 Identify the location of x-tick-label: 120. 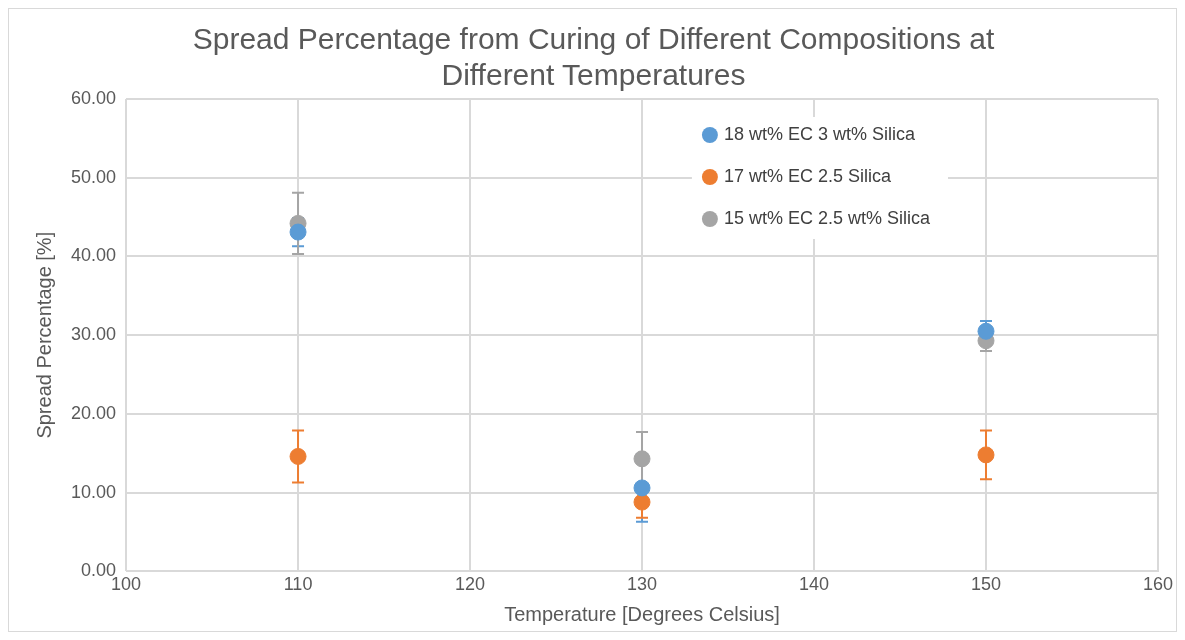
(470, 584).